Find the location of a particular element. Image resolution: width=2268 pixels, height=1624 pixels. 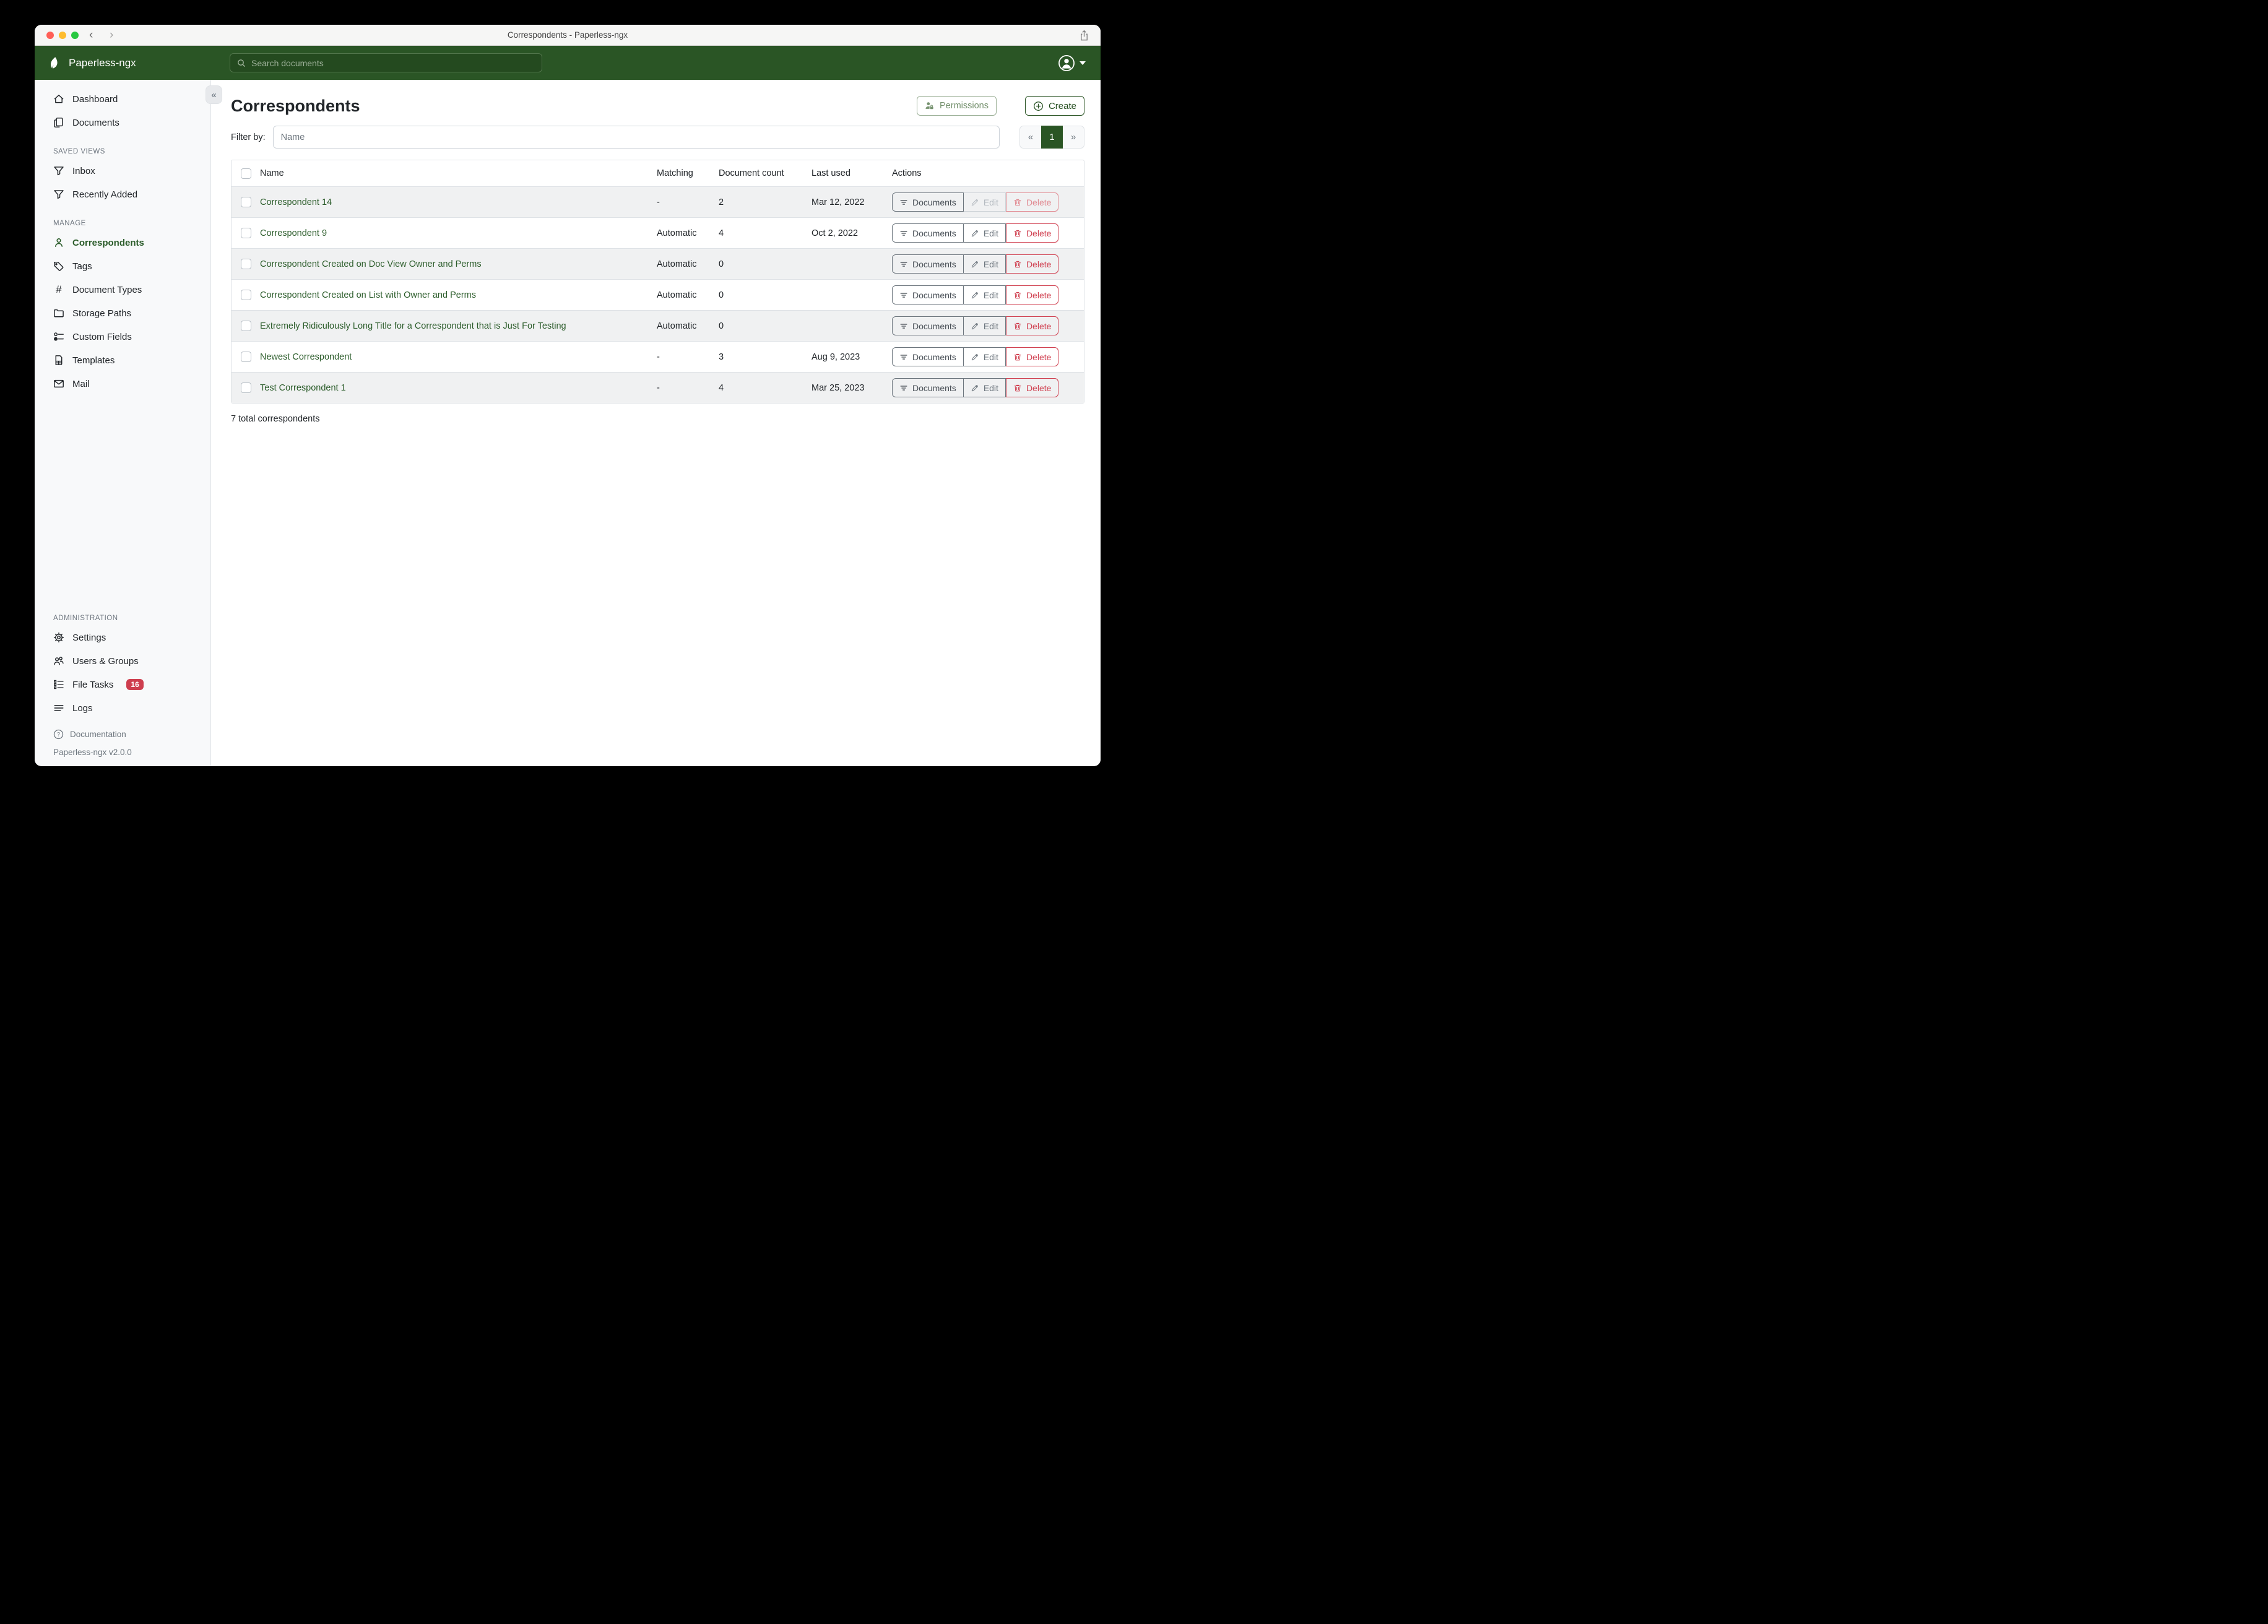

filter-by-label: Filter by: is located at coordinates (248, 137).